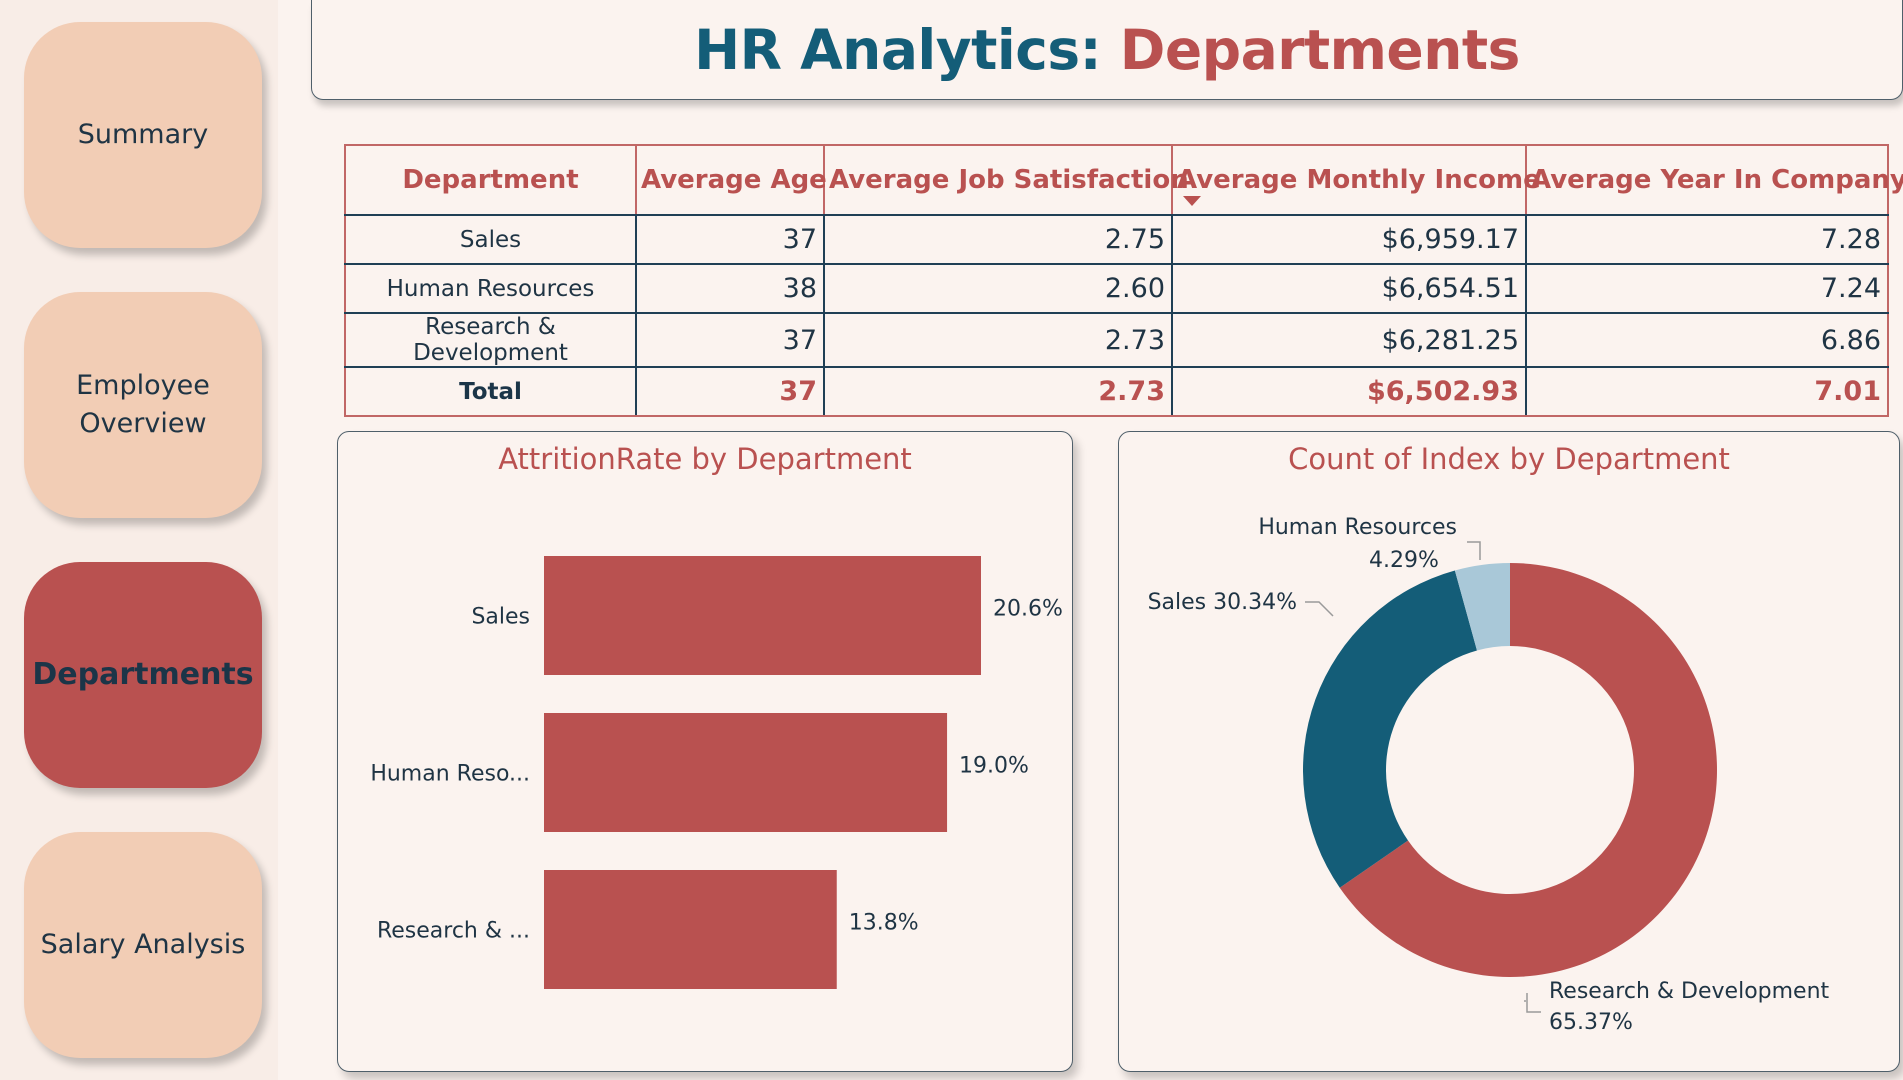  I want to click on table-cell: $6,502.93, so click(1349, 391).